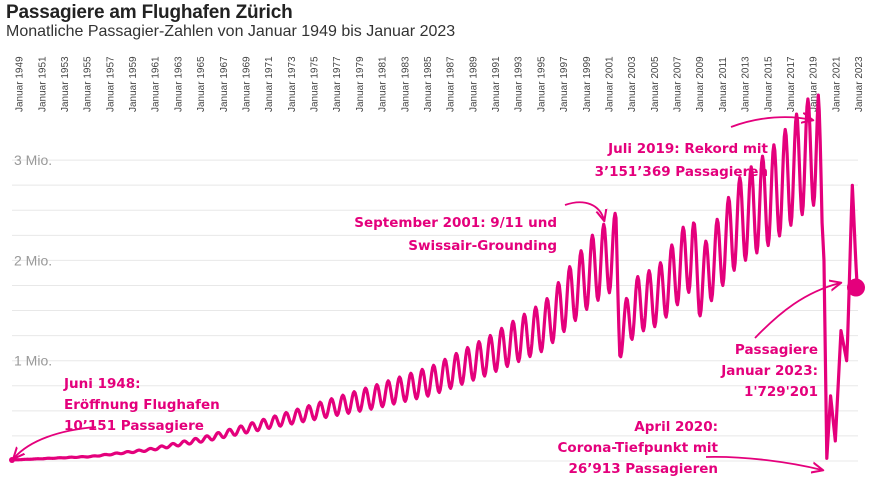 The height and width of the screenshot is (484, 873). Describe the element at coordinates (473, 84) in the screenshot. I see `x-tick-label: Januar 1989` at that location.